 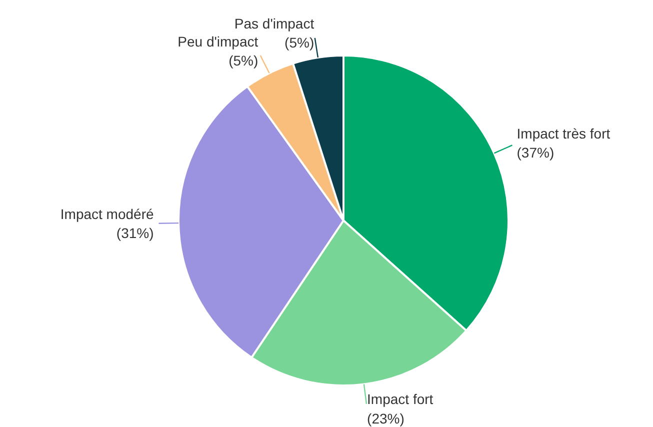 What do you see at coordinates (385, 418) in the screenshot?
I see `data-label: (23%)` at bounding box center [385, 418].